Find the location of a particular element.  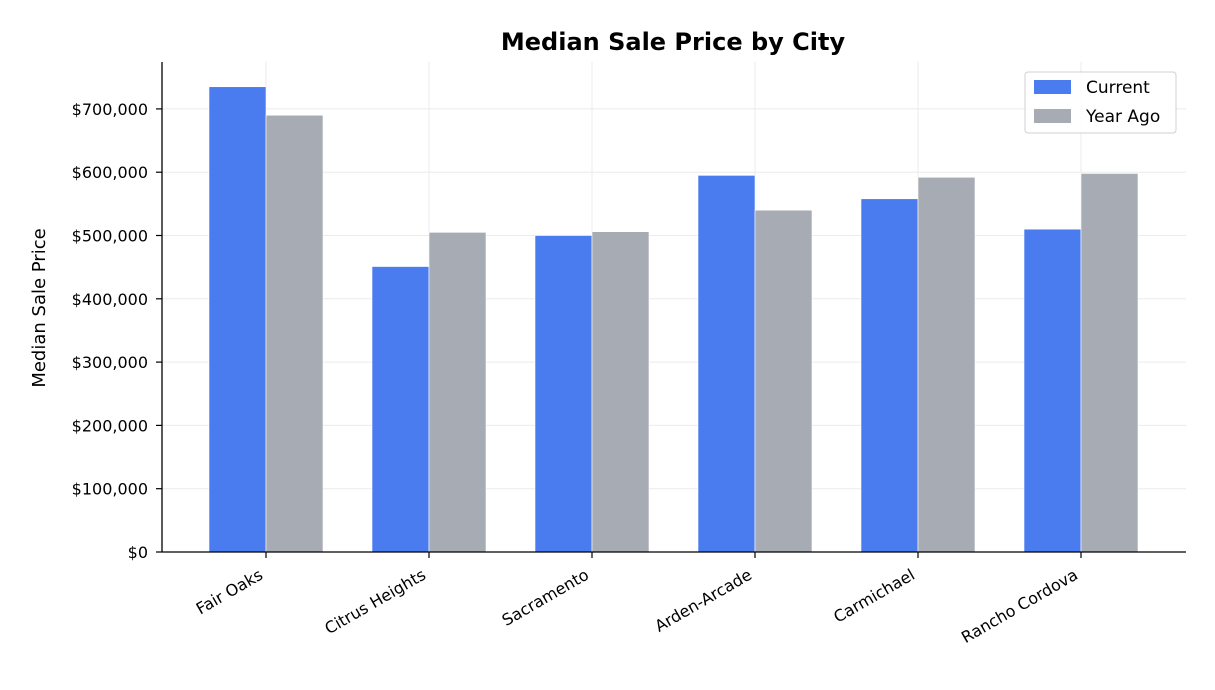

chart-title: Median Sale Price by City is located at coordinates (673, 42).